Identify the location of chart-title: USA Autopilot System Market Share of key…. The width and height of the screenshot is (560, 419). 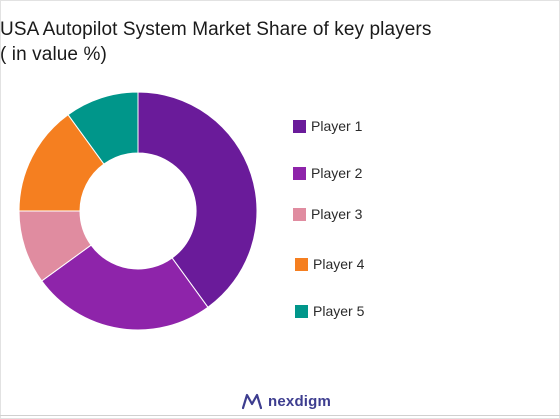
(270, 42).